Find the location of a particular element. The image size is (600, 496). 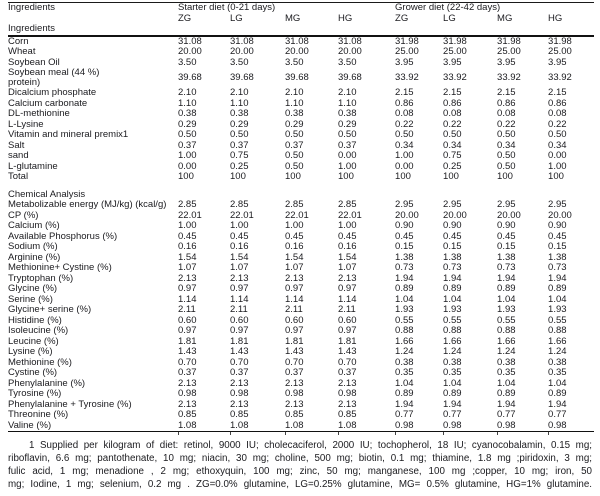

row-label: Tyrosine (%) is located at coordinates (35, 394).